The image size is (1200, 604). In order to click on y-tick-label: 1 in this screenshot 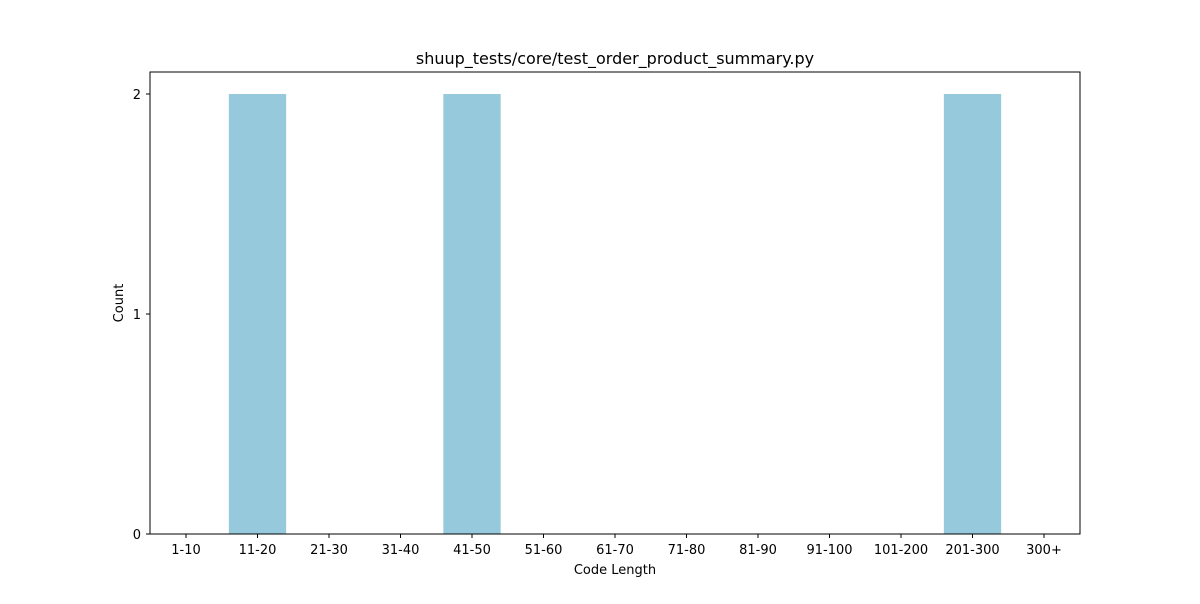, I will do `click(137, 315)`.